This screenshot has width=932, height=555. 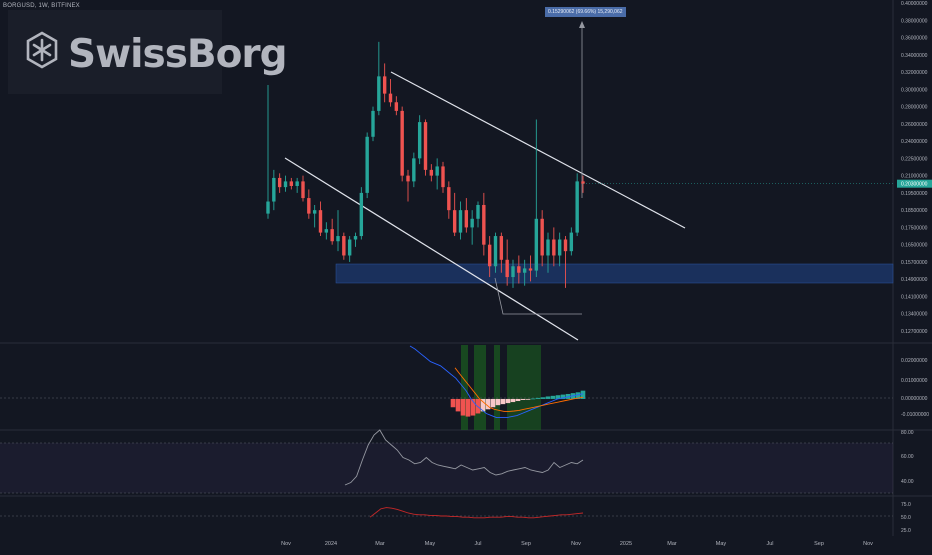 I want to click on time-tick-label: Mar, so click(x=672, y=544).